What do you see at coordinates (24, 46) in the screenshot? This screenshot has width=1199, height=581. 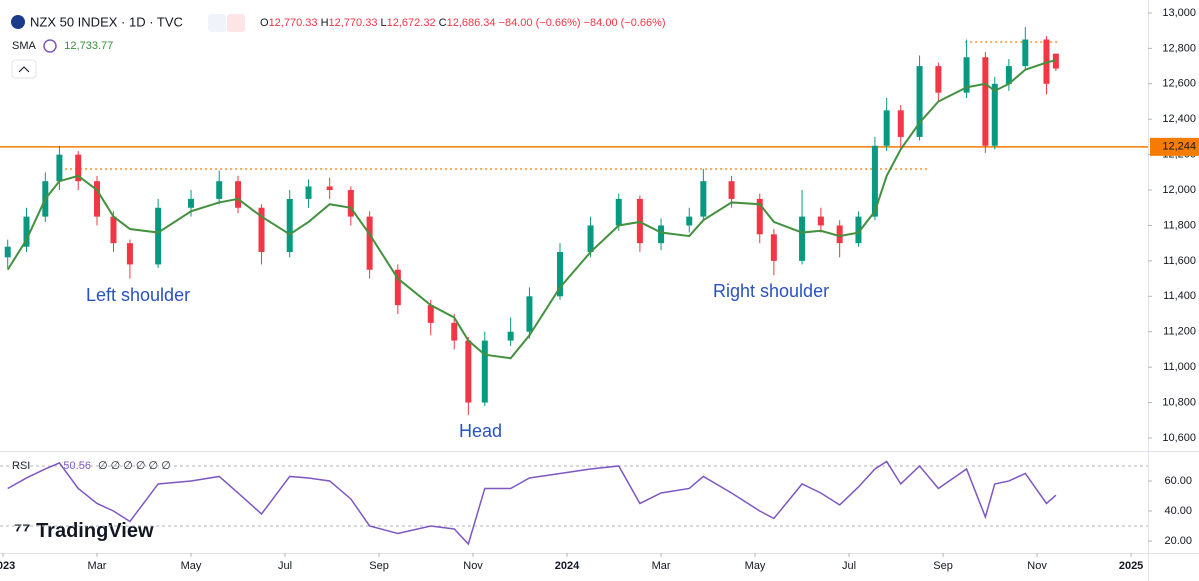 I see `sma-label: SMA` at bounding box center [24, 46].